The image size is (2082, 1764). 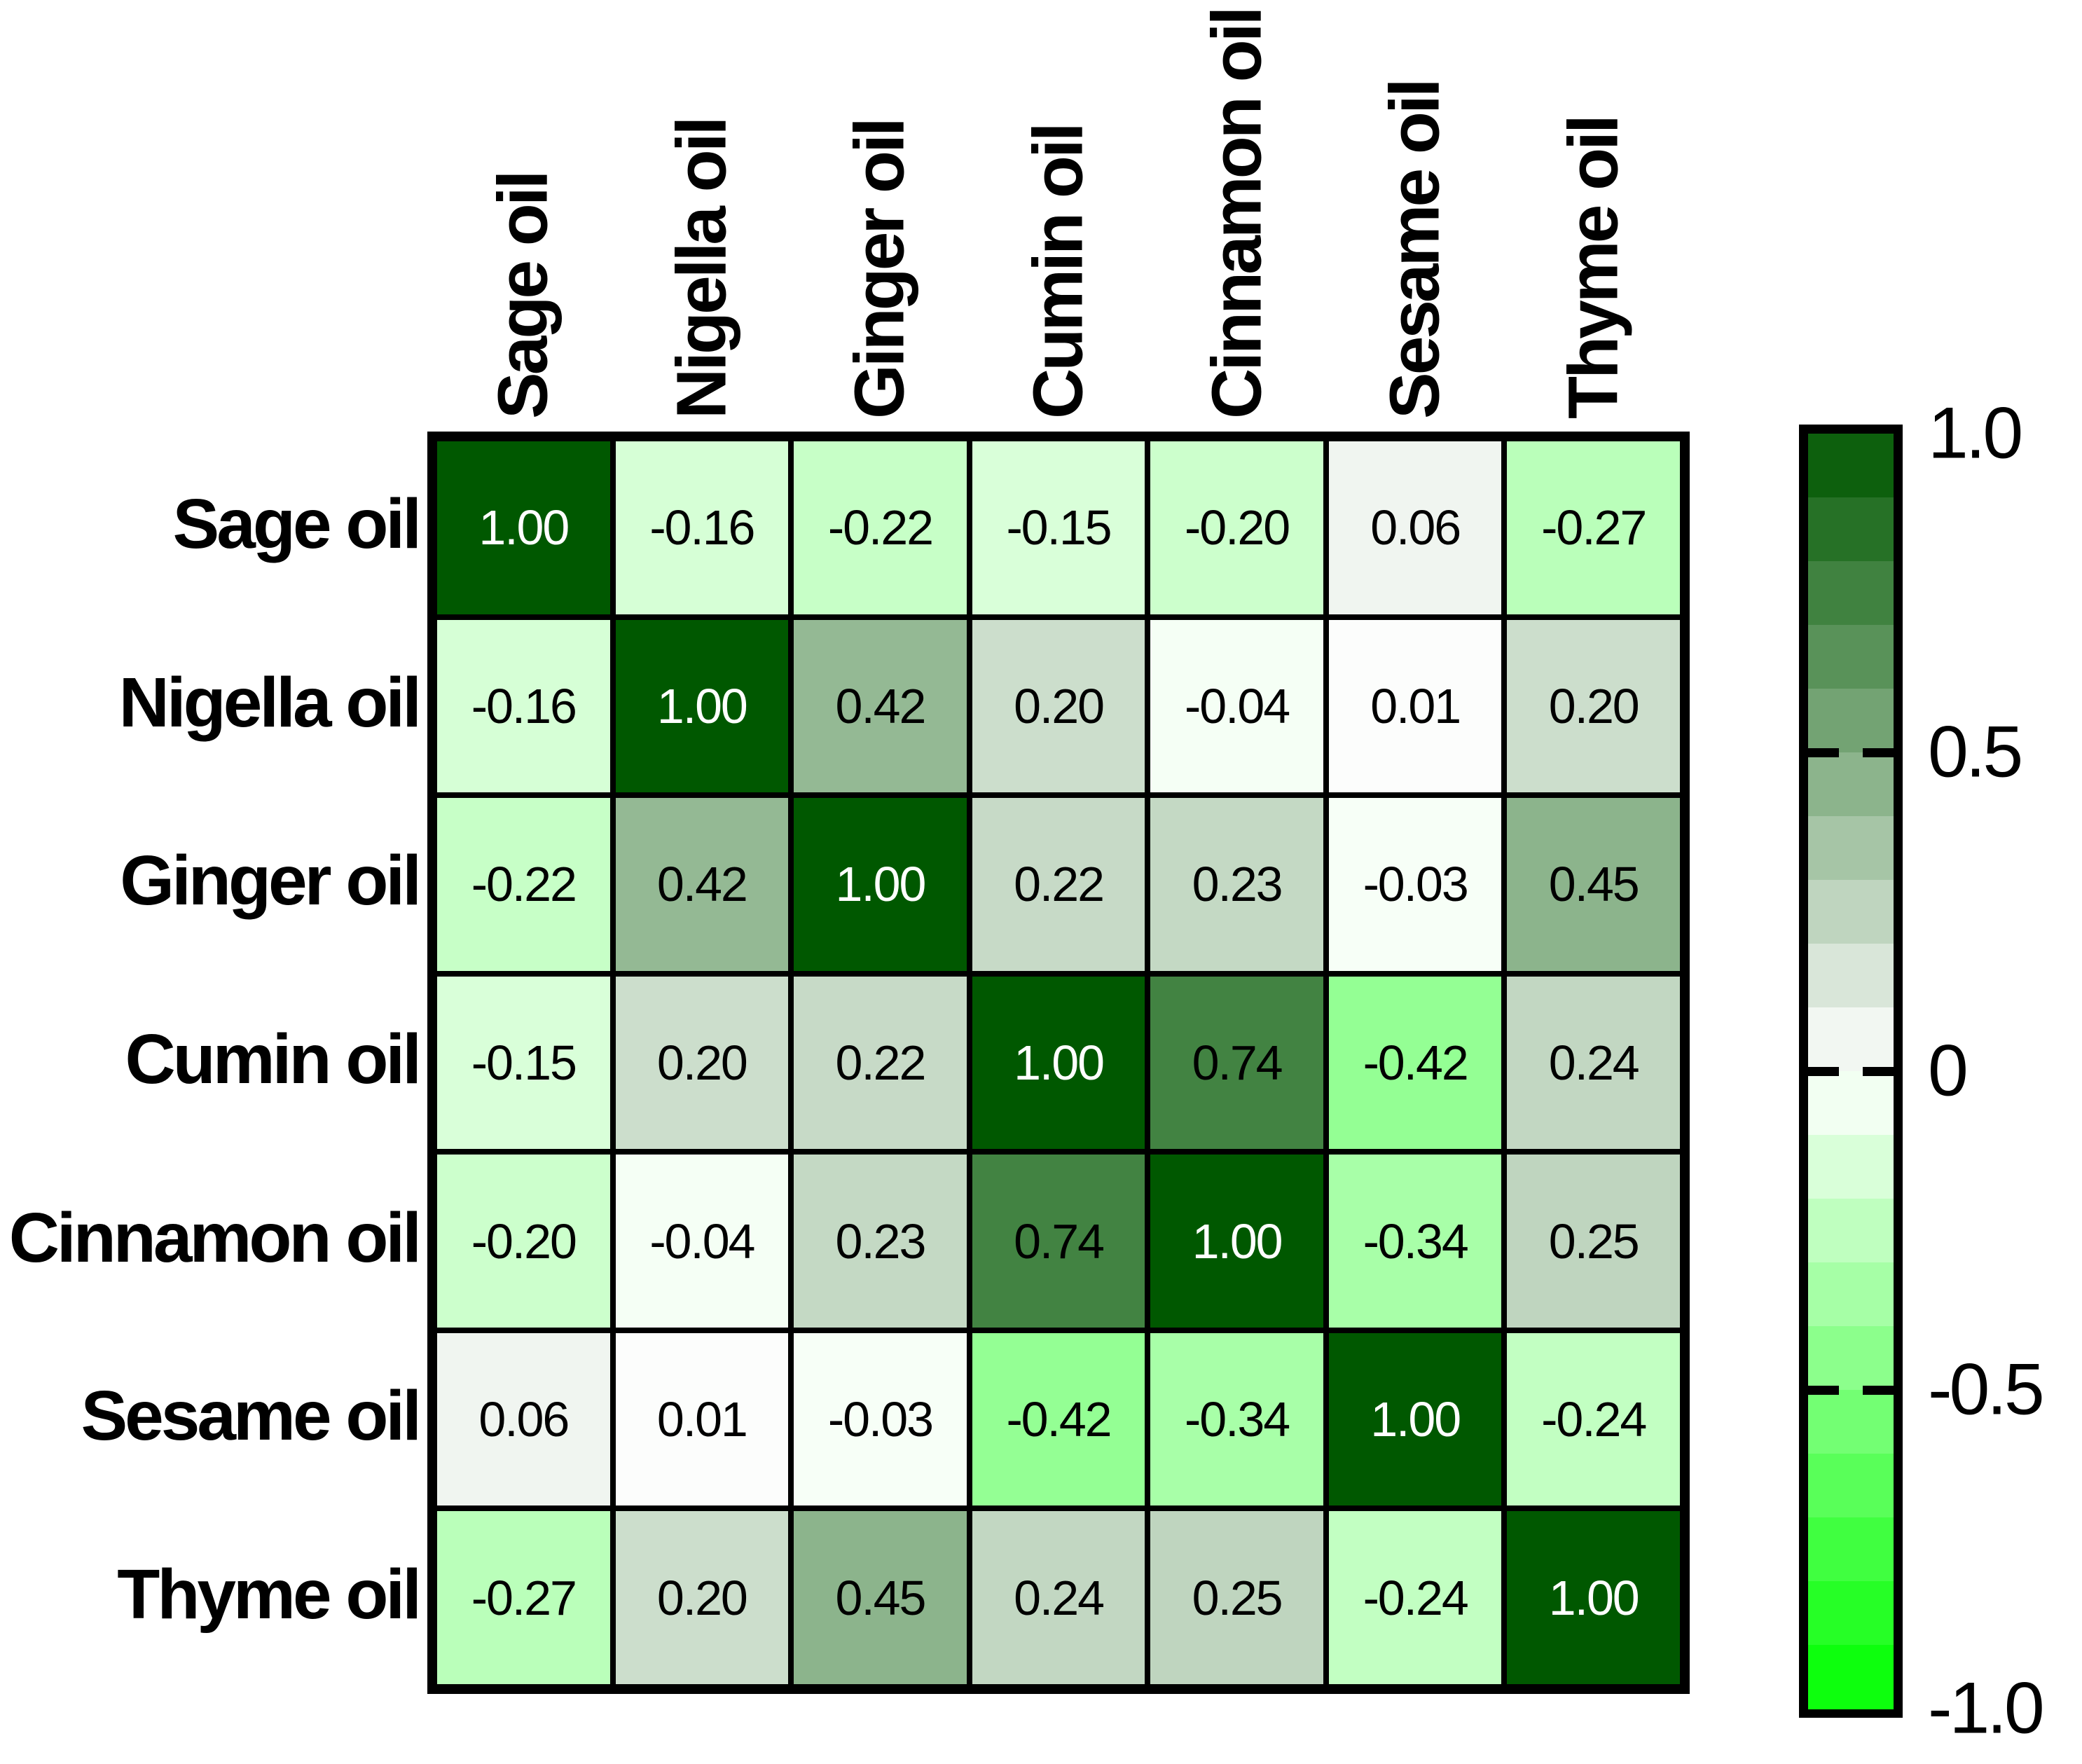 I want to click on row-label: Sage oil, so click(x=297, y=524).